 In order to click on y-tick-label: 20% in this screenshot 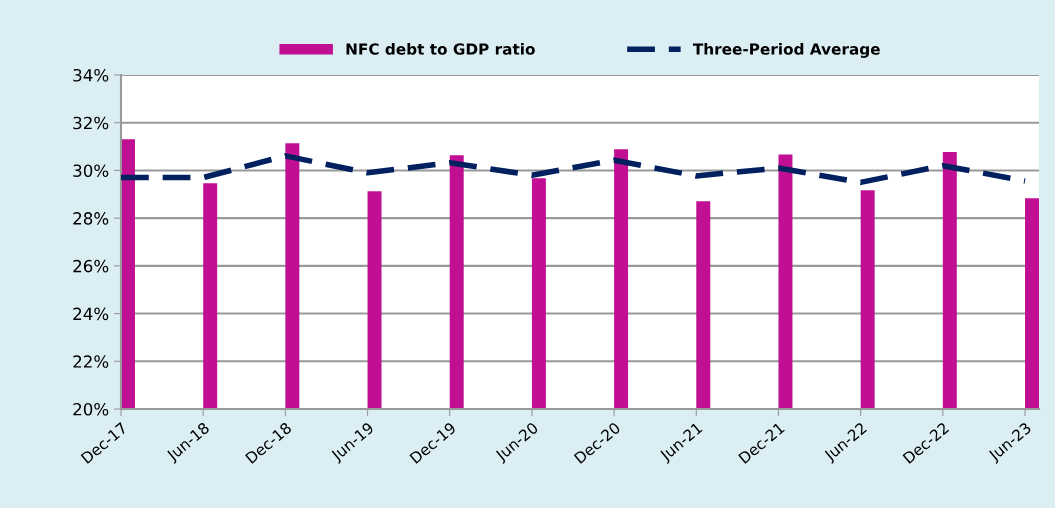, I will do `click(91, 409)`.